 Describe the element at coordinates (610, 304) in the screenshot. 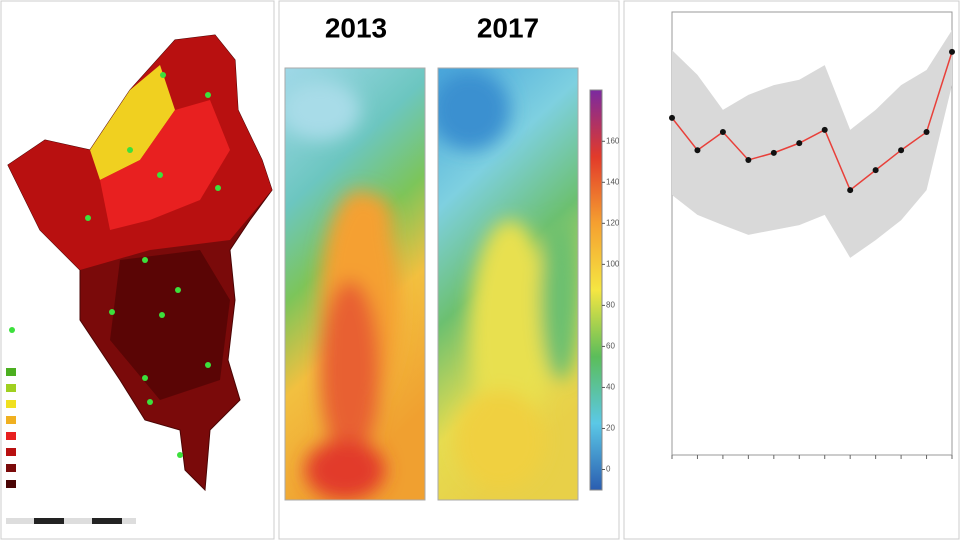

I see `tick-label: 80` at that location.